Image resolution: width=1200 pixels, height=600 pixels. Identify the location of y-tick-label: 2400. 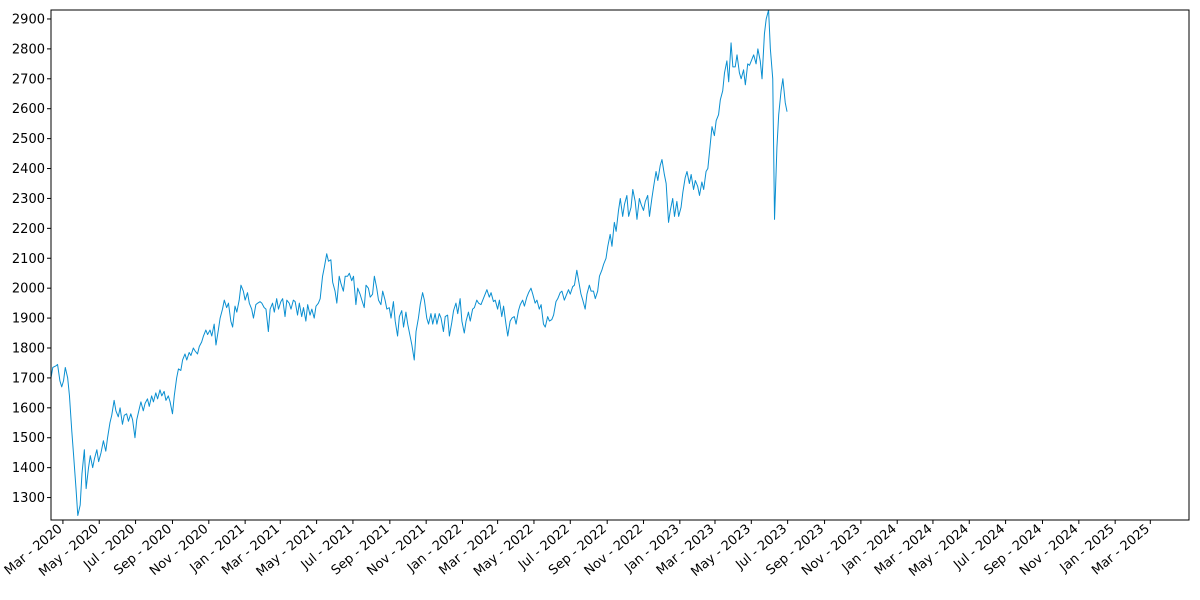
(28, 169).